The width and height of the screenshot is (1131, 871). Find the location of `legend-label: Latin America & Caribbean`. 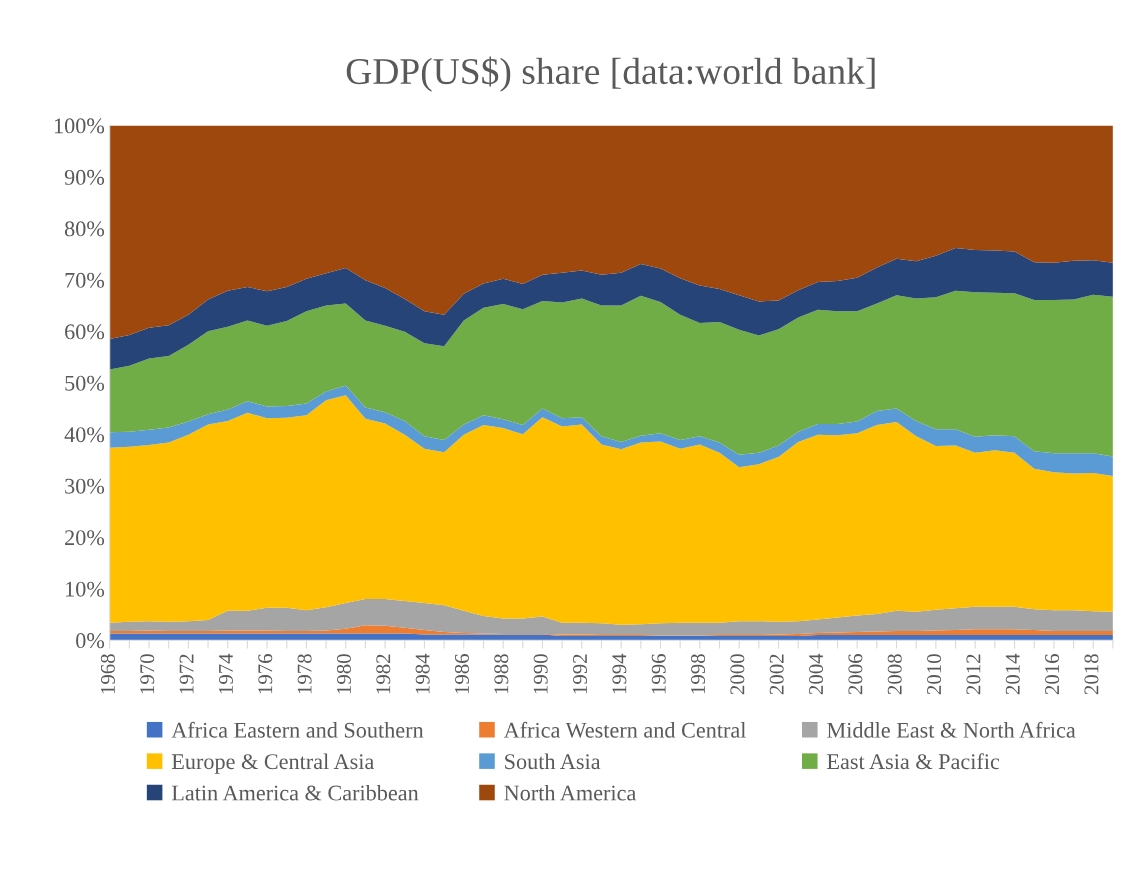

legend-label: Latin America & Caribbean is located at coordinates (295, 792).